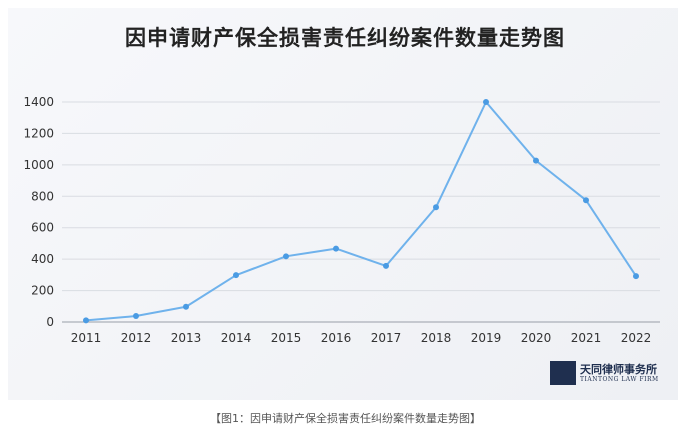  I want to click on x-tick-label: 2011, so click(86, 338).